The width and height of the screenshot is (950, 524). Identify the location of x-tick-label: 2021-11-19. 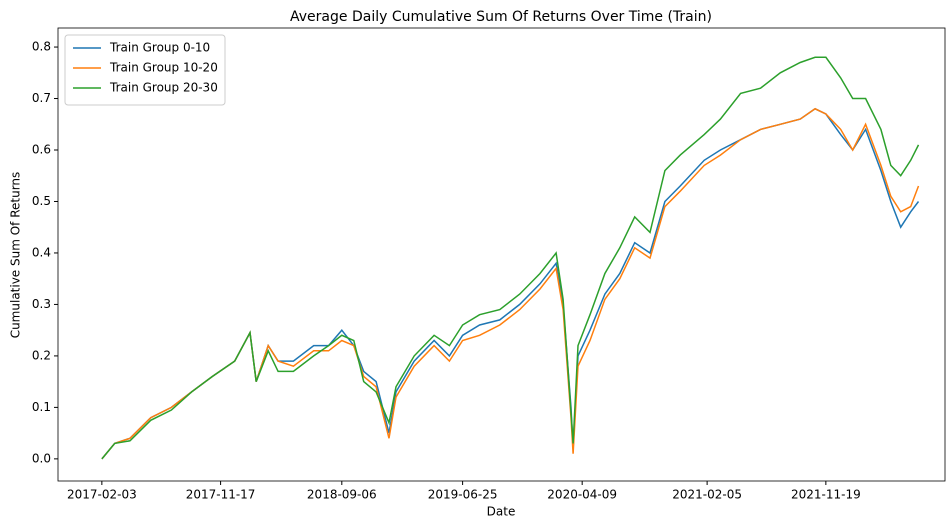
(826, 495).